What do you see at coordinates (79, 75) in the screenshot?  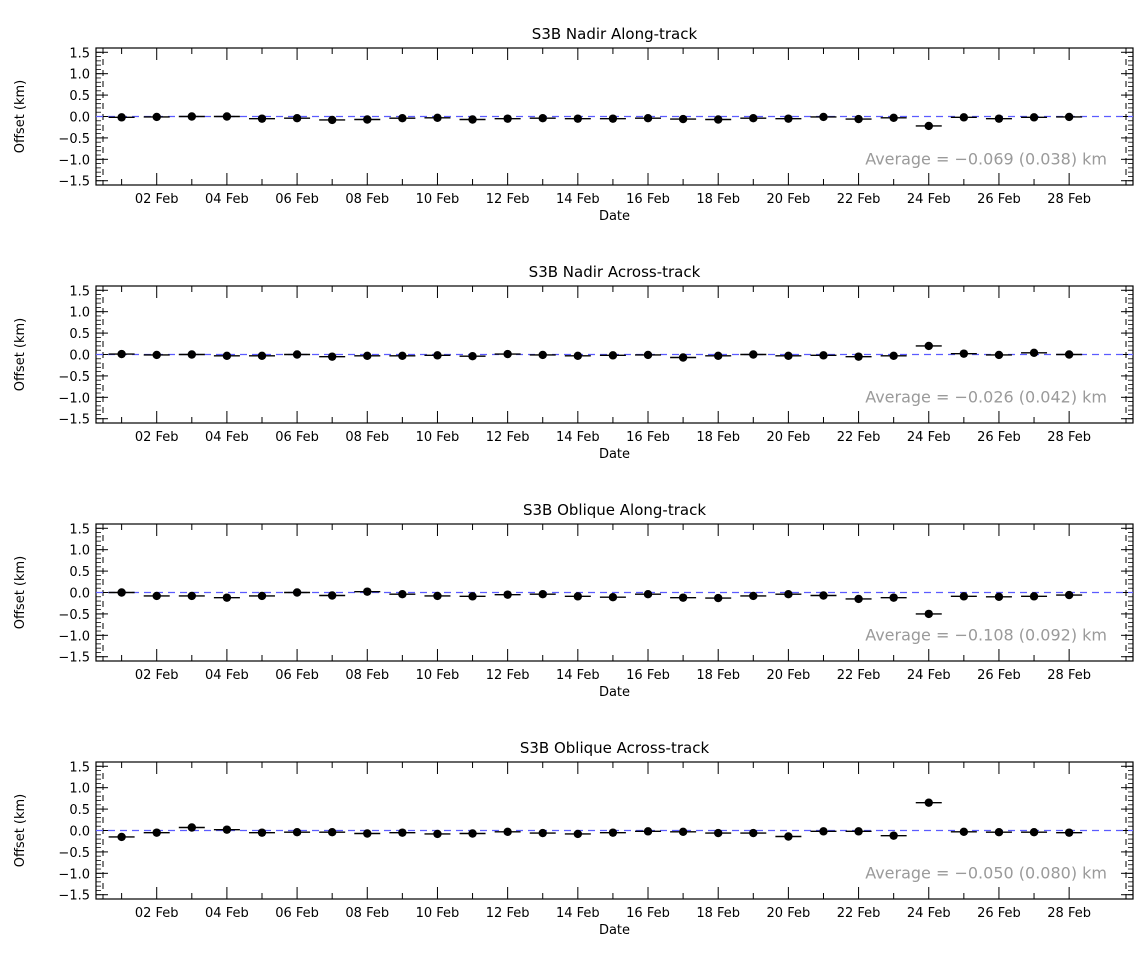 I see `y-tick-label: 1.0` at bounding box center [79, 75].